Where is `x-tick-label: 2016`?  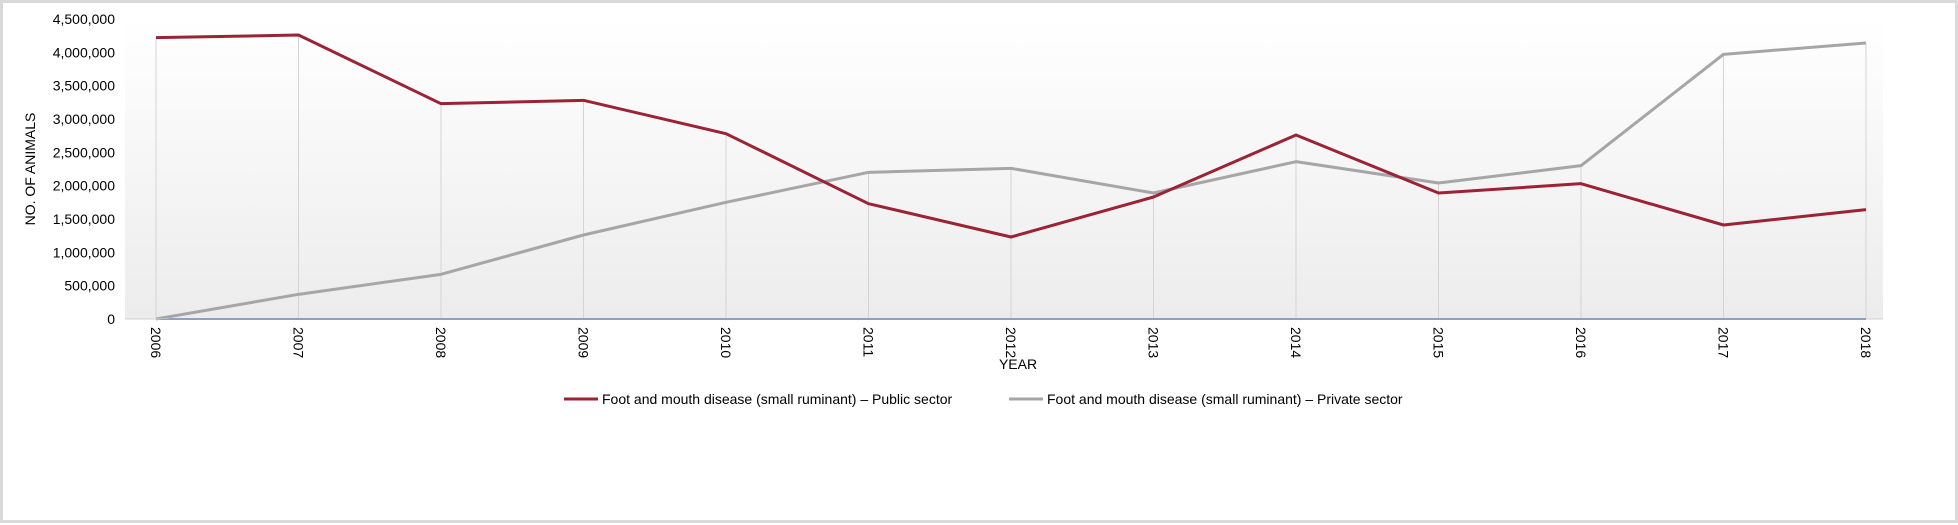
x-tick-label: 2016 is located at coordinates (1581, 342).